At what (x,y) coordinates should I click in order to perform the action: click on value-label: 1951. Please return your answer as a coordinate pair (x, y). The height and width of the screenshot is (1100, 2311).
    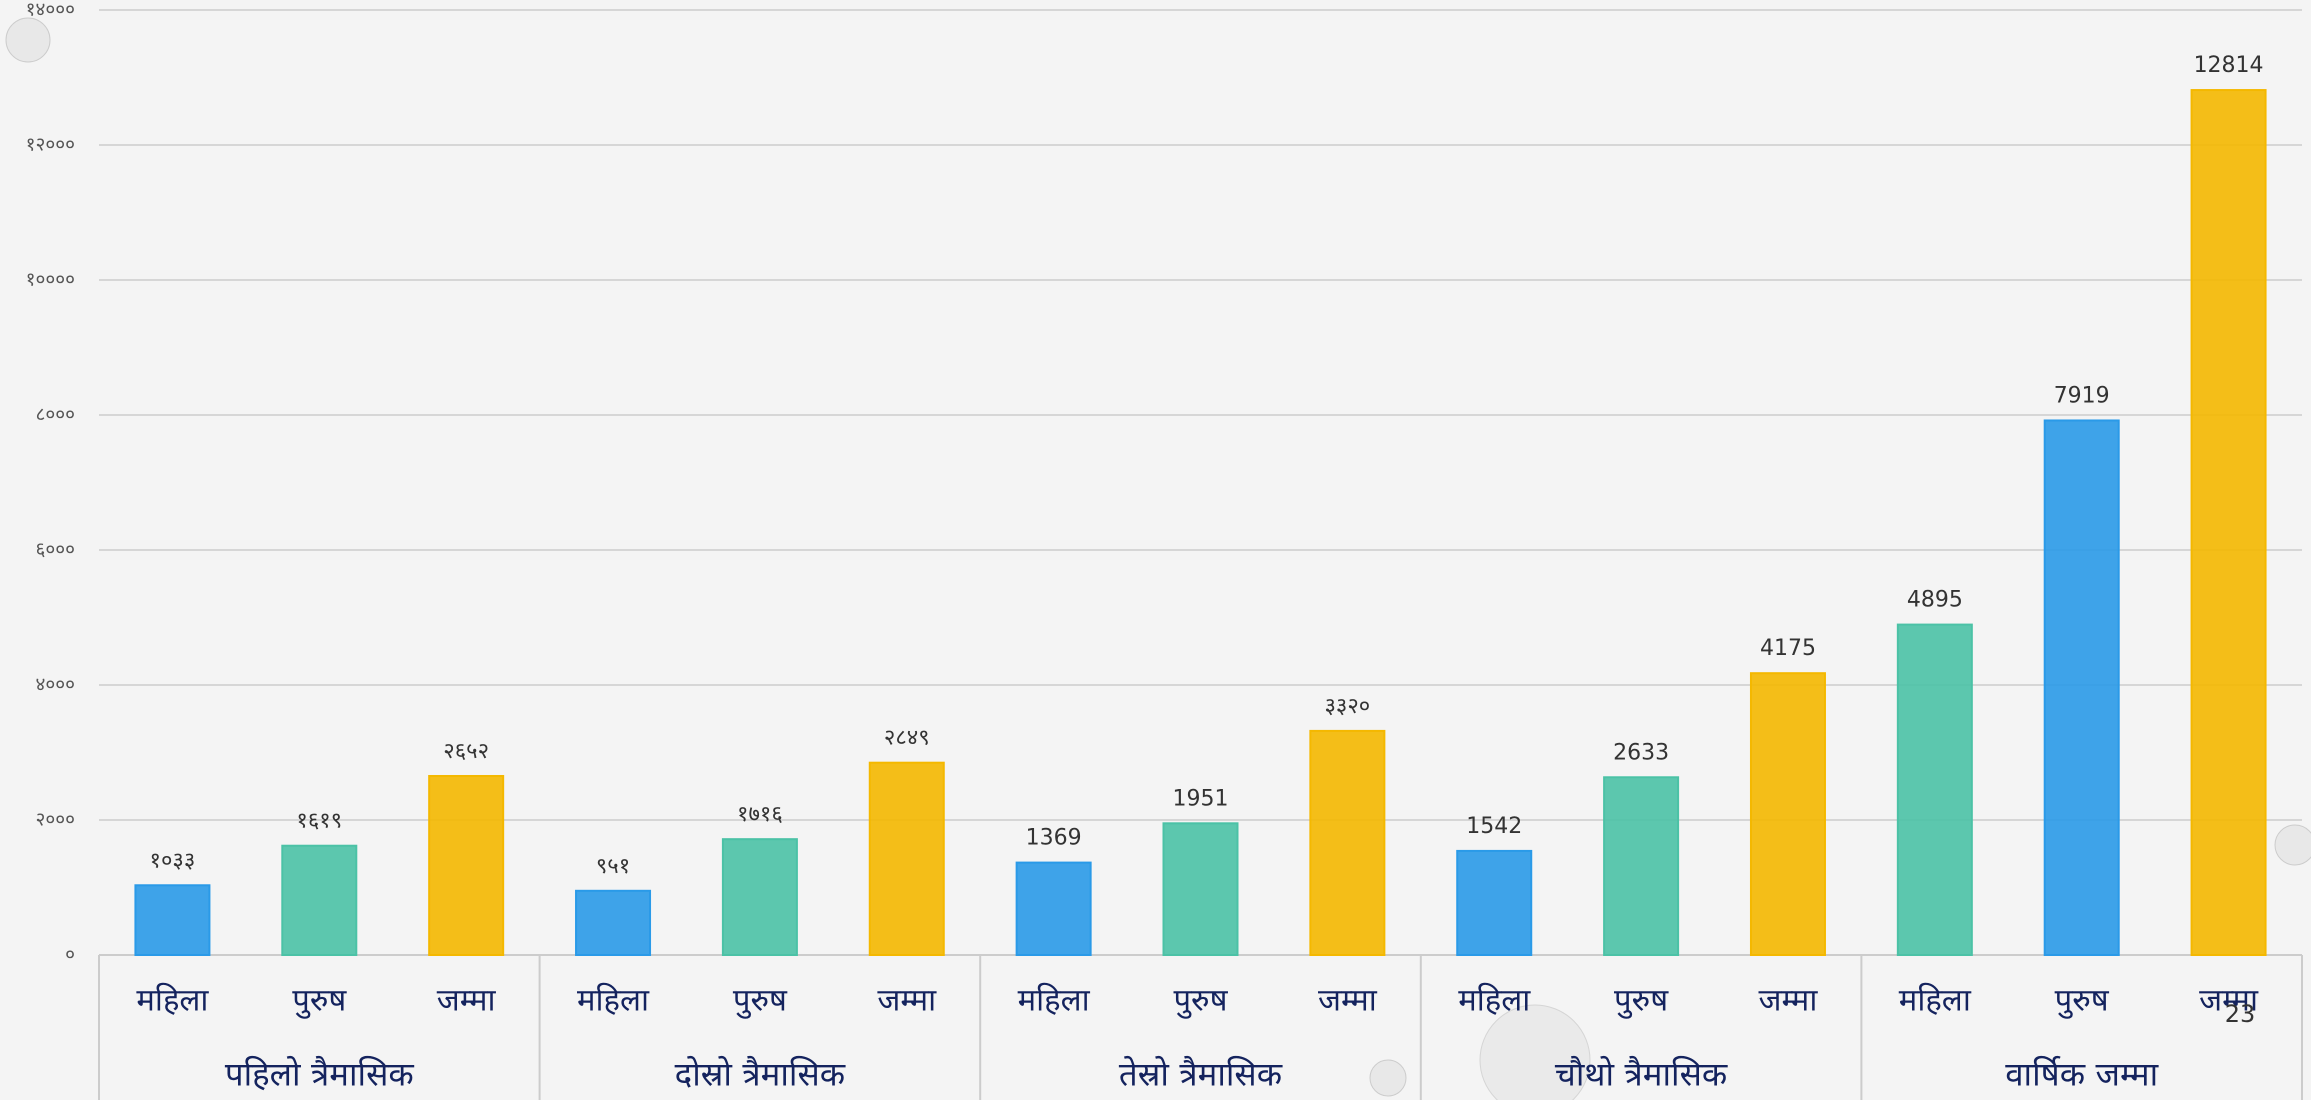
    Looking at the image, I should click on (1201, 798).